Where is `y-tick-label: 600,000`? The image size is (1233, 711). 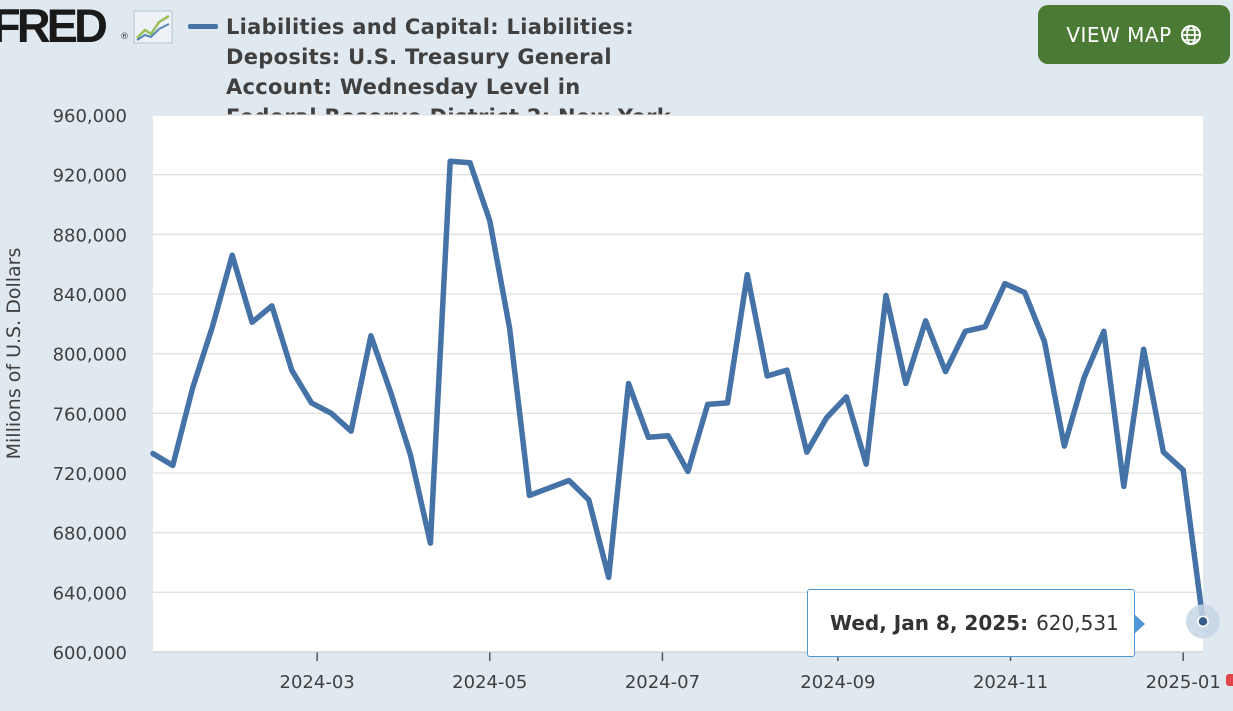 y-tick-label: 600,000 is located at coordinates (90, 653).